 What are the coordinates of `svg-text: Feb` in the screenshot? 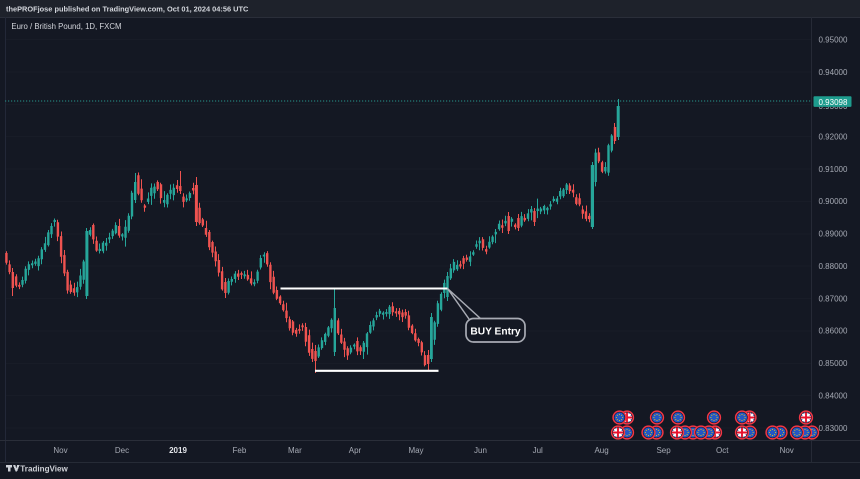 It's located at (240, 450).